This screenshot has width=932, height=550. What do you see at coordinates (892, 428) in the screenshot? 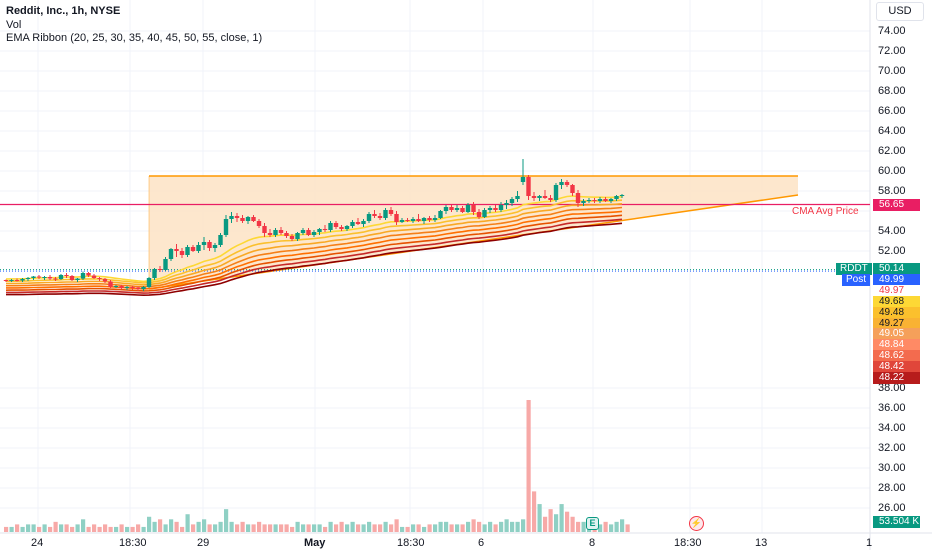
I see `price-tick-label: 34.00` at bounding box center [892, 428].